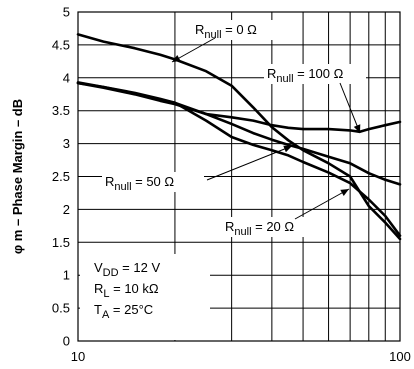 This screenshot has height=369, width=414. Describe the element at coordinates (17, 176) in the screenshot. I see `y-axis-label: φ m – Phase Margin – dB` at that location.